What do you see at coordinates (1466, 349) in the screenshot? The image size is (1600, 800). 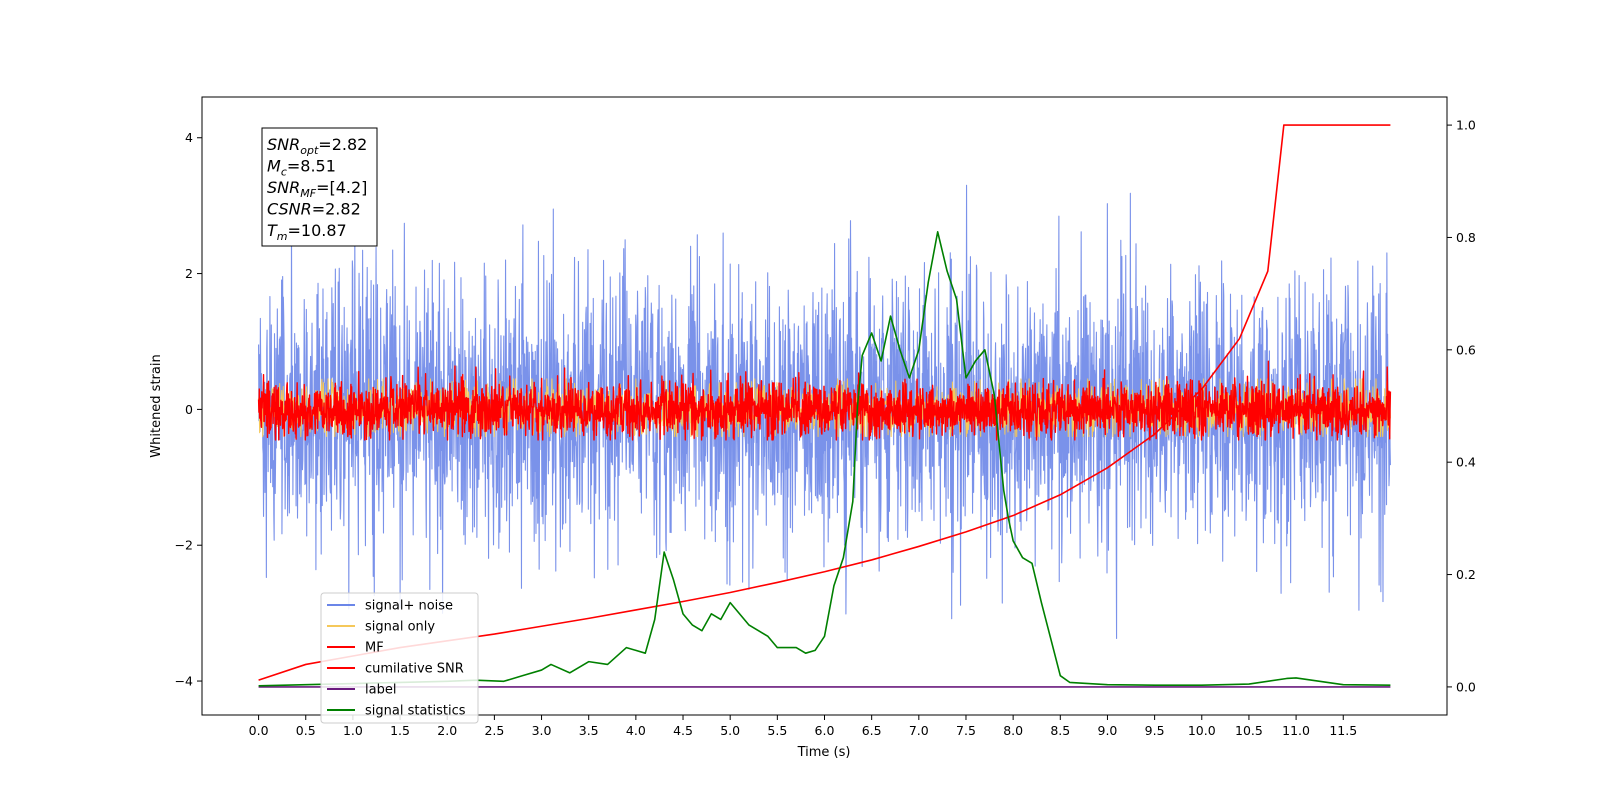 I see `y2-tick-label: 0.6` at bounding box center [1466, 349].